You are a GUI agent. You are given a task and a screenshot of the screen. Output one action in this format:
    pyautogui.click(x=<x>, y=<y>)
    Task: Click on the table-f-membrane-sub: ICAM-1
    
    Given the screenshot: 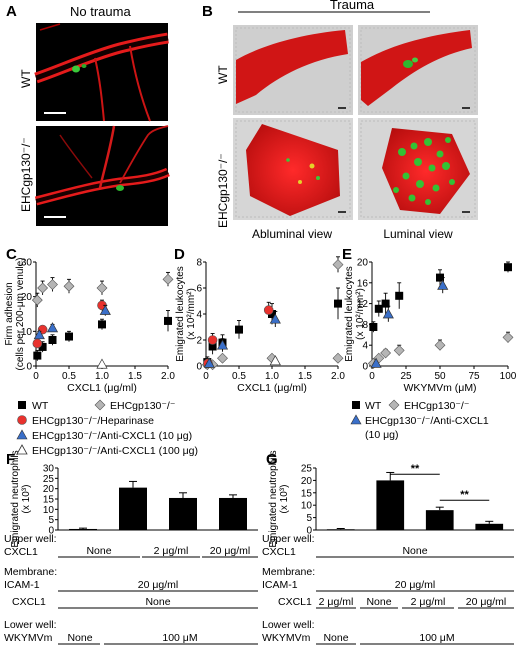 What is the action you would take?
    pyautogui.click(x=22, y=585)
    